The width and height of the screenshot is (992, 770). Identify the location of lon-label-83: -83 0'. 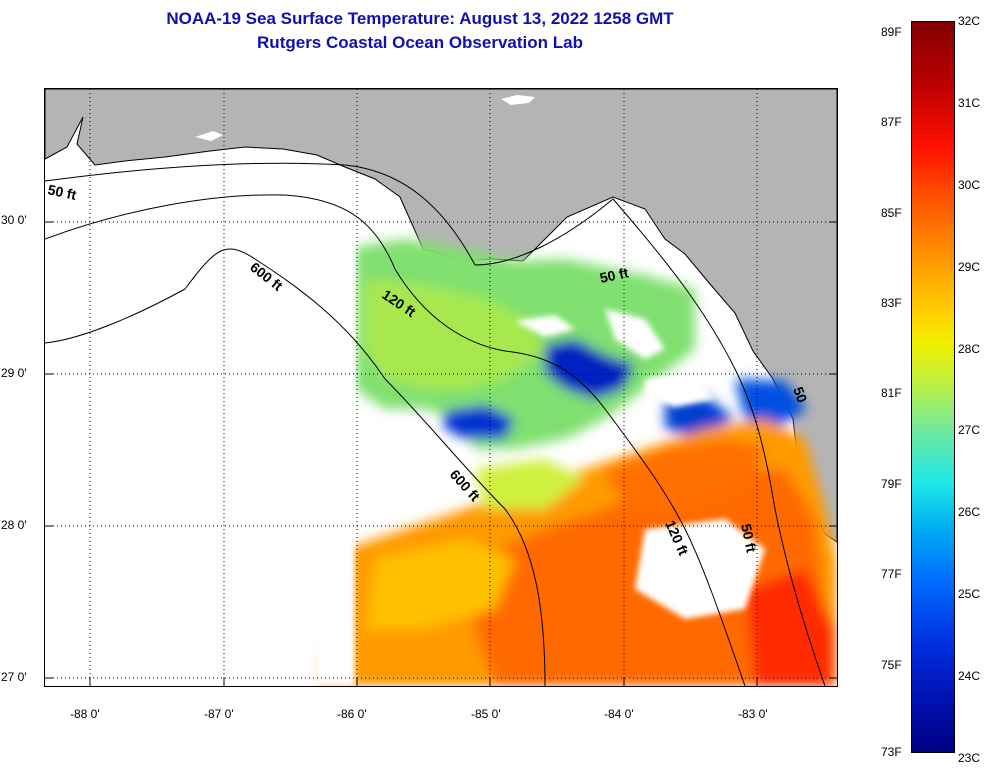
(753, 714).